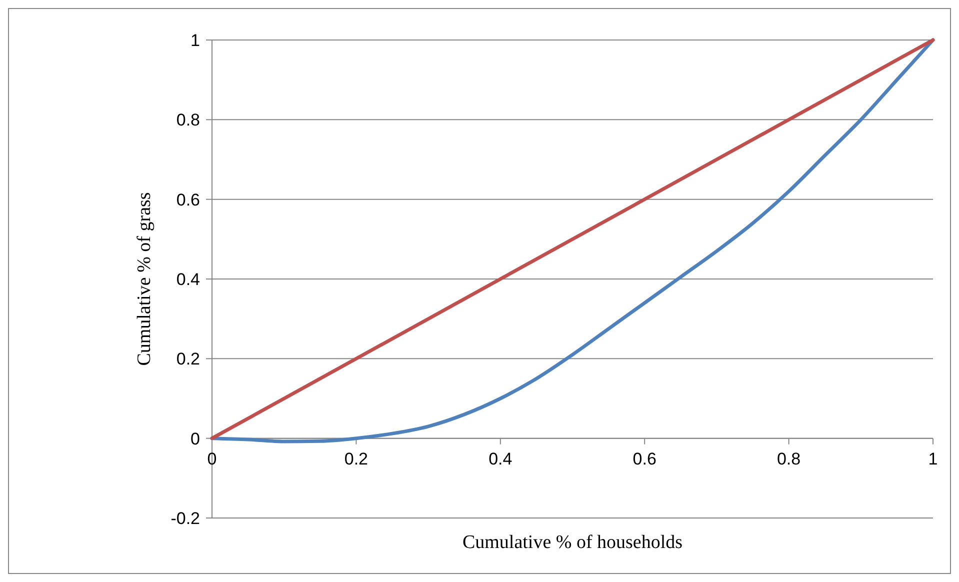 Image resolution: width=959 pixels, height=582 pixels. What do you see at coordinates (933, 458) in the screenshot?
I see `x-tick-label: 1` at bounding box center [933, 458].